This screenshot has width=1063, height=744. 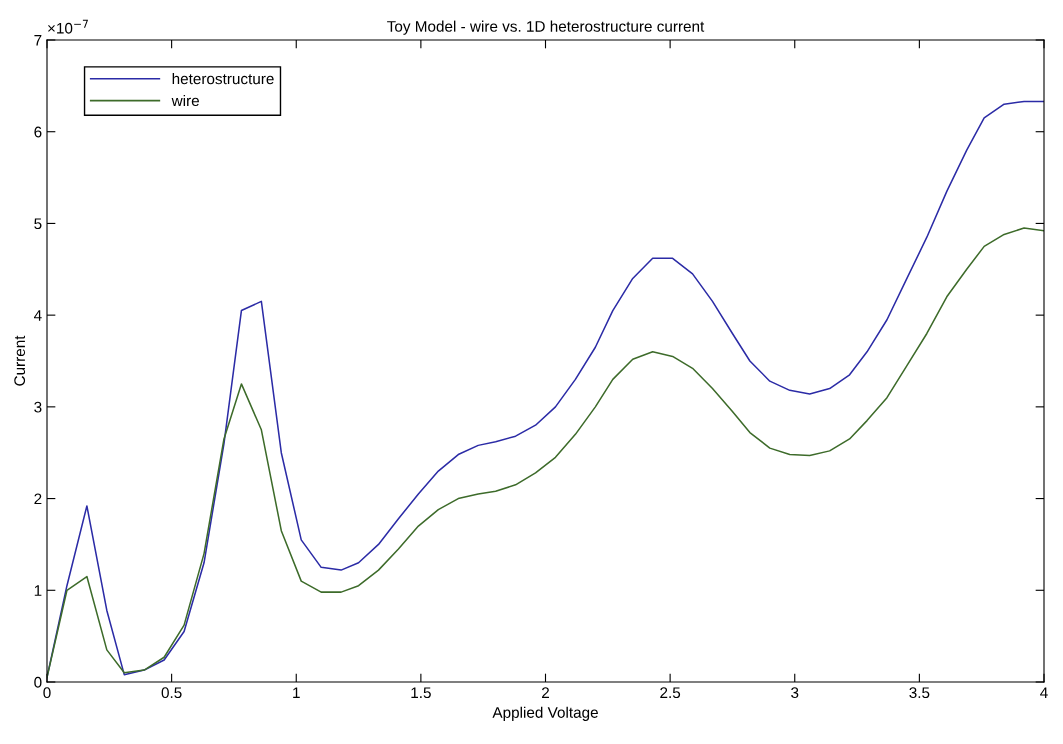 I want to click on y-tick-label: 7, so click(x=38, y=40).